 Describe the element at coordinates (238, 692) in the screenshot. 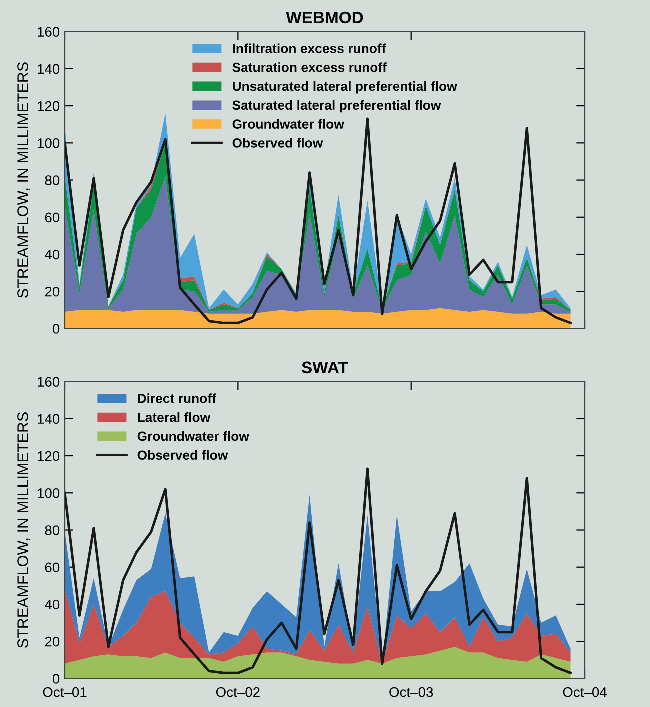

I see `x-tick-label: Oct–02` at that location.